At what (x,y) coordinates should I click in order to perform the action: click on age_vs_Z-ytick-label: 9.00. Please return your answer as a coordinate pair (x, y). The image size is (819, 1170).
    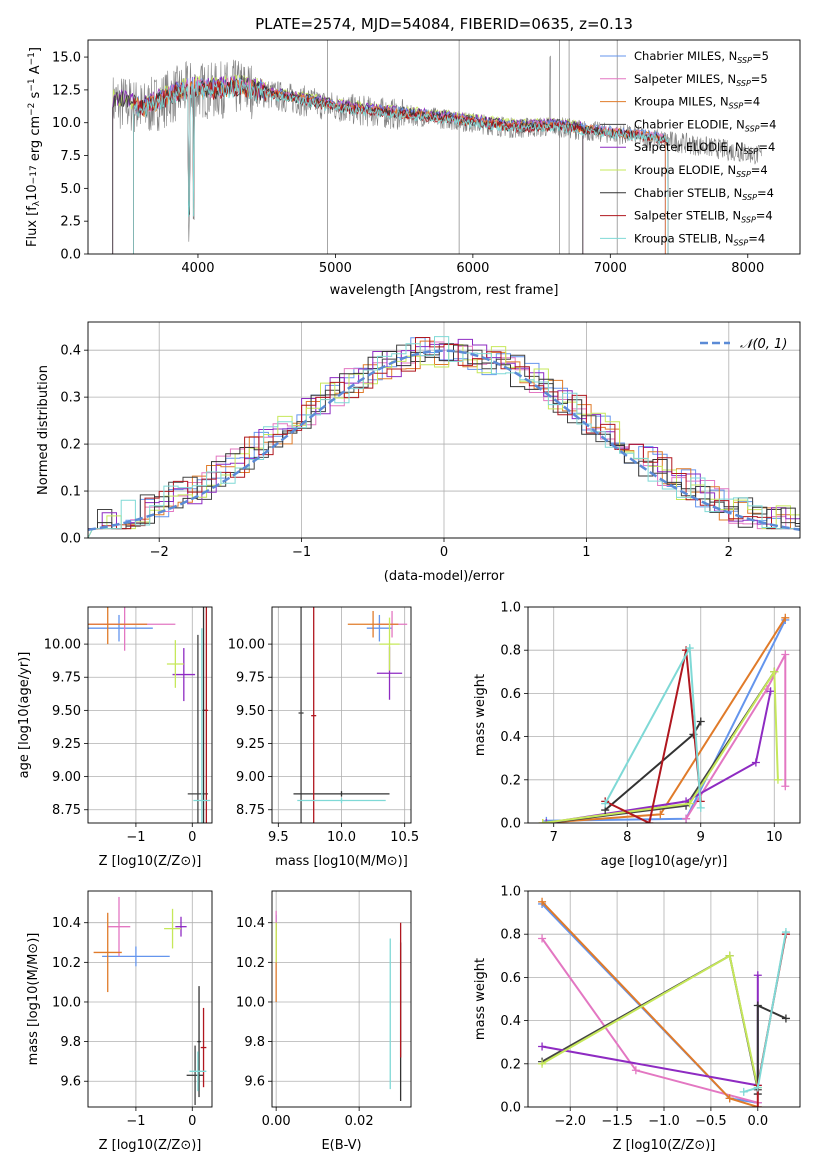
    Looking at the image, I should click on (66, 777).